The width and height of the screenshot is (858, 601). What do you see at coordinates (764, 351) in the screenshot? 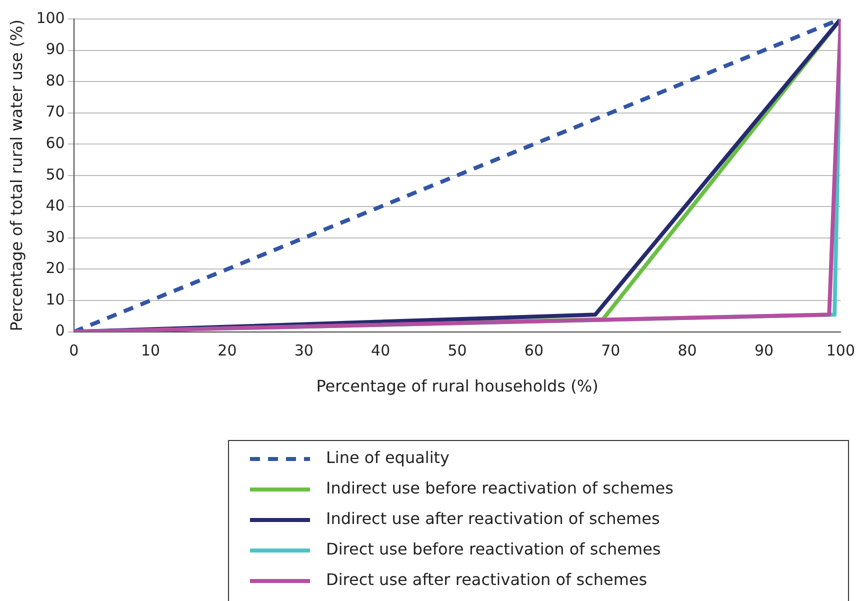
I see `x-tick-label: 90` at bounding box center [764, 351].